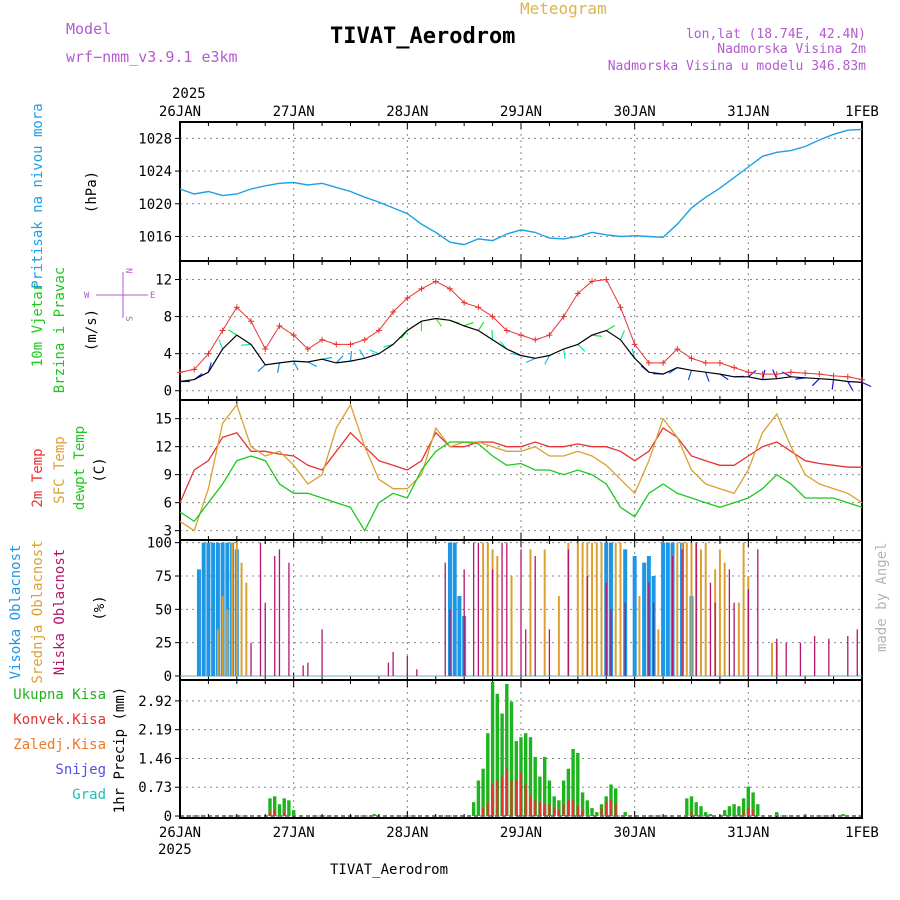 The image size is (900, 900). Describe the element at coordinates (152, 57) in the screenshot. I see `model-value: wrf−nmm_v3.9.1 e3km` at that location.